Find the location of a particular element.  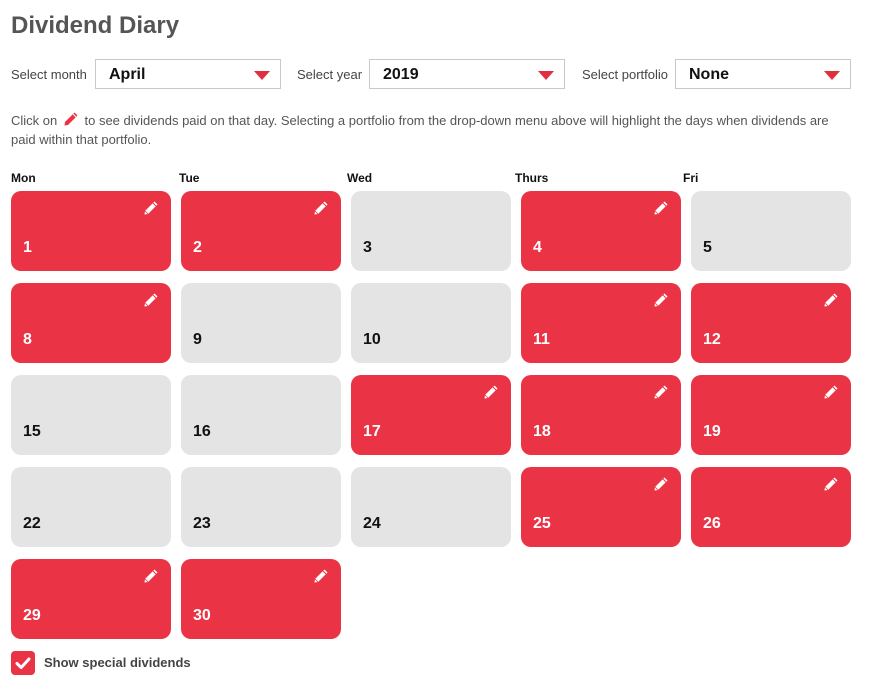

calendar-day: 11 is located at coordinates (601, 323).